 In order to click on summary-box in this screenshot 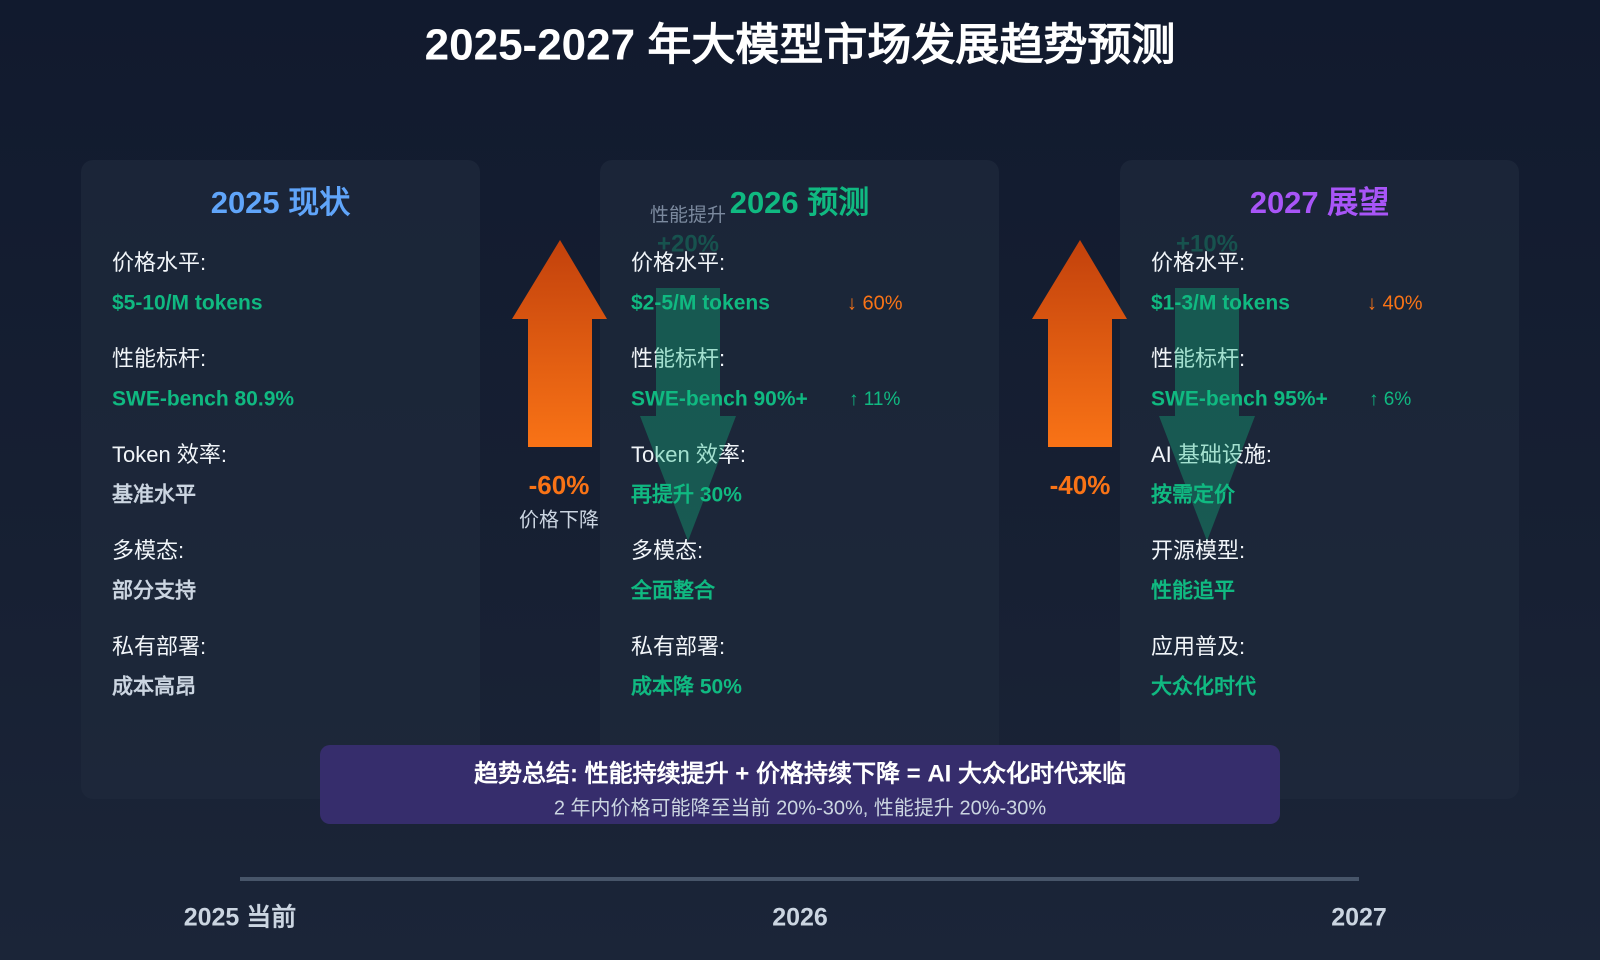, I will do `click(800, 784)`.